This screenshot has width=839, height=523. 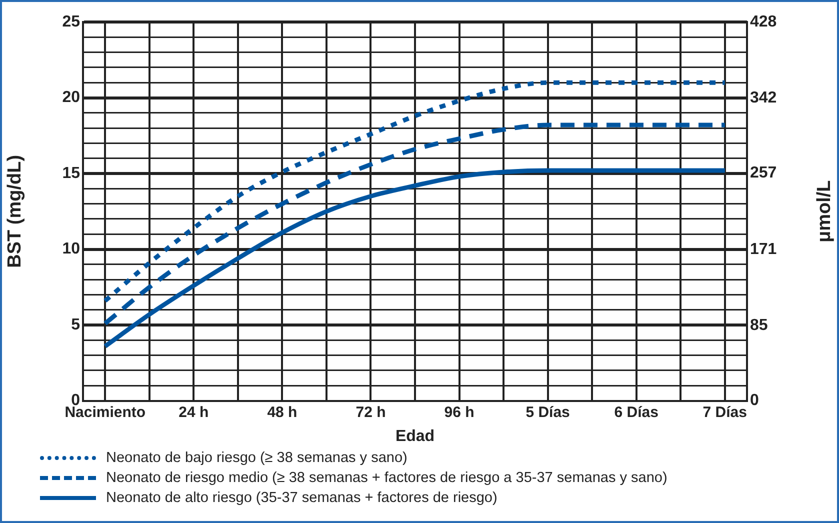 I want to click on legend-label: Neonato de bajo riesgo (≥ 38 semanas y sano), so click(x=257, y=458).